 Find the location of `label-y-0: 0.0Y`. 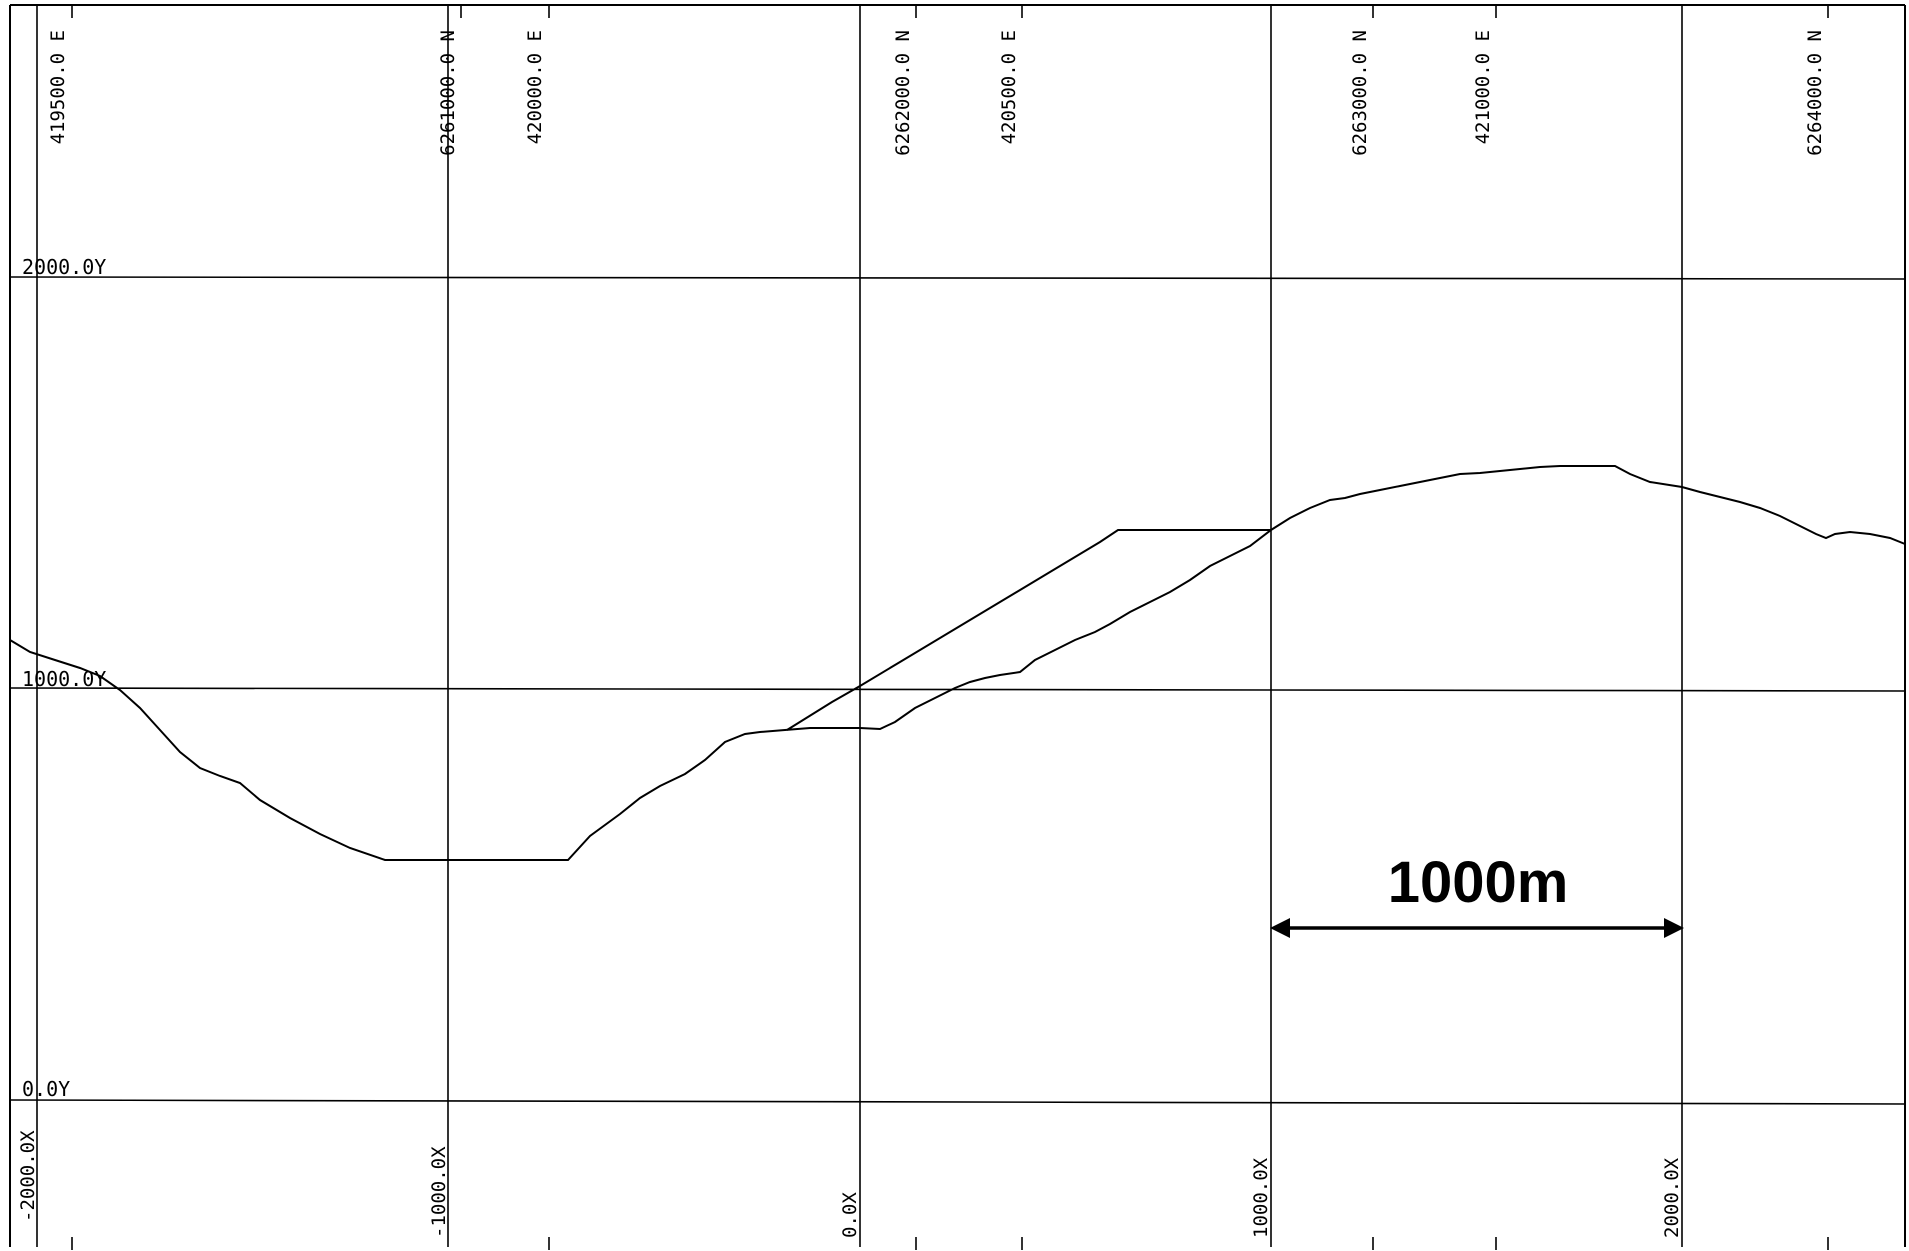

label-y-0: 0.0Y is located at coordinates (46, 1089).